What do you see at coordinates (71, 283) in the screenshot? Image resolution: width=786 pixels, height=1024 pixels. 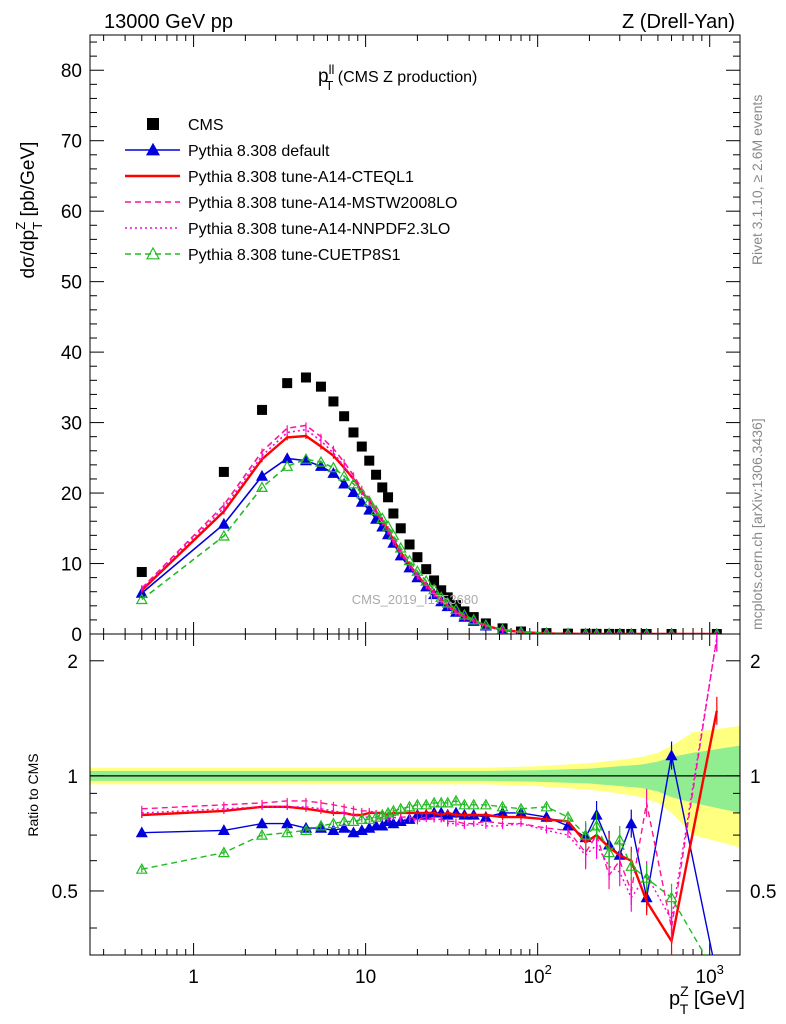 I see `main-y-tick-label-5: 50` at bounding box center [71, 283].